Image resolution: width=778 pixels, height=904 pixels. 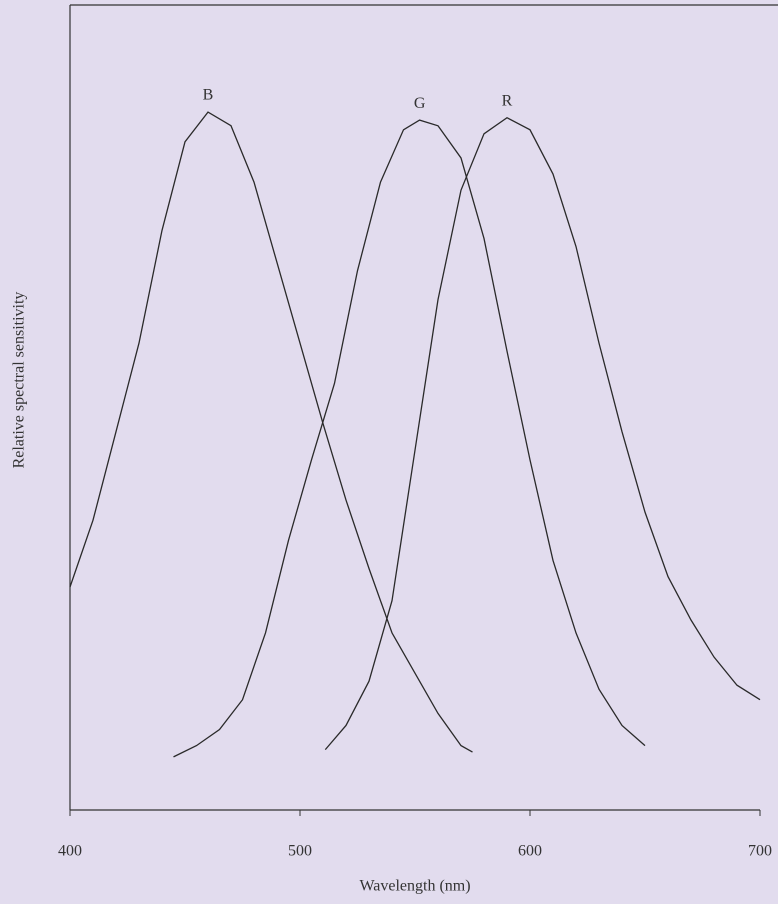 I want to click on x-tick-label: 700, so click(x=760, y=851).